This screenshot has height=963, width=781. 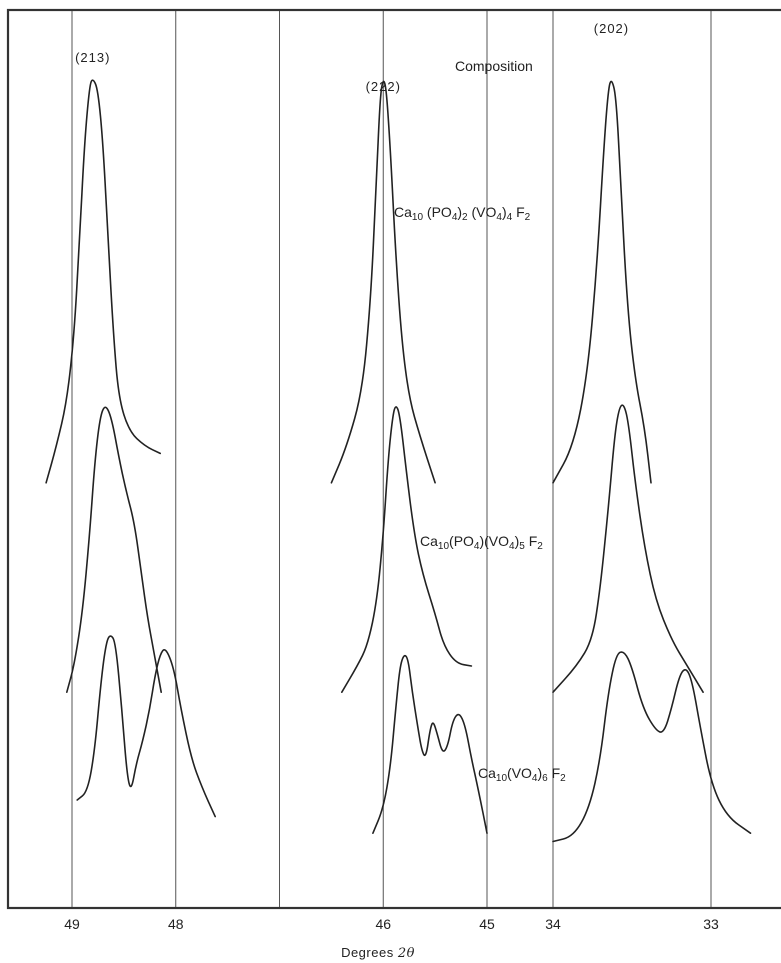 I want to click on peak-label-202: (202), so click(x=611, y=28).